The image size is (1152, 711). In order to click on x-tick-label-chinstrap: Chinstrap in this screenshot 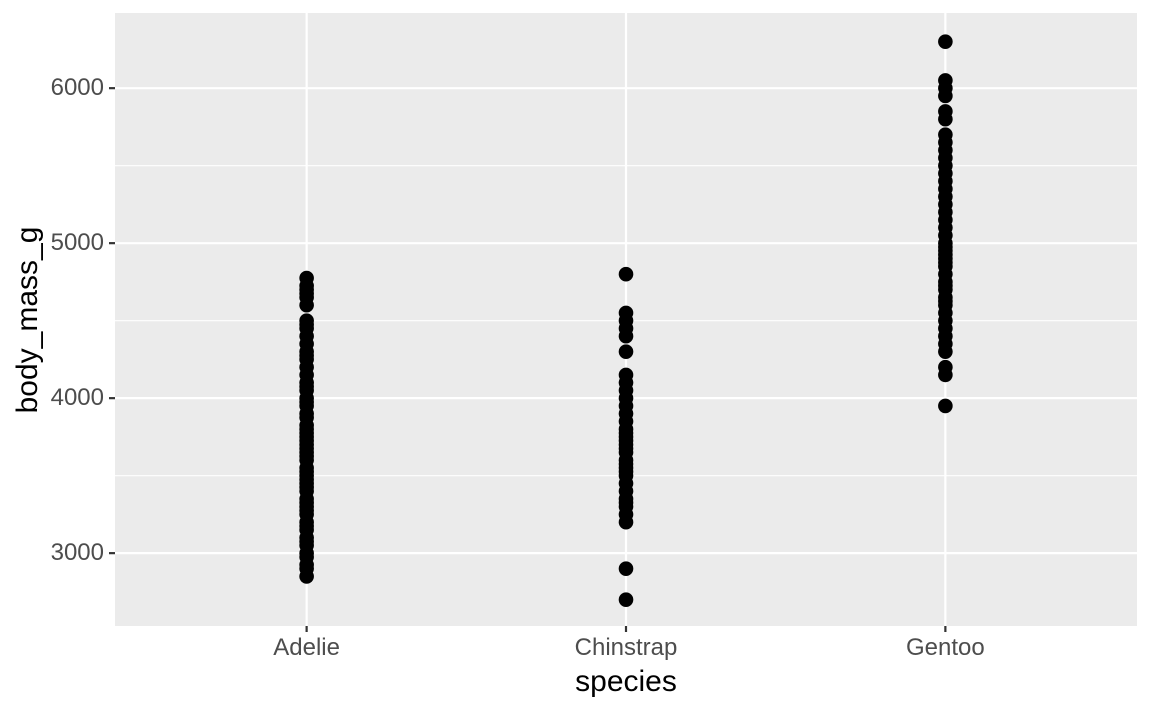, I will do `click(626, 647)`.